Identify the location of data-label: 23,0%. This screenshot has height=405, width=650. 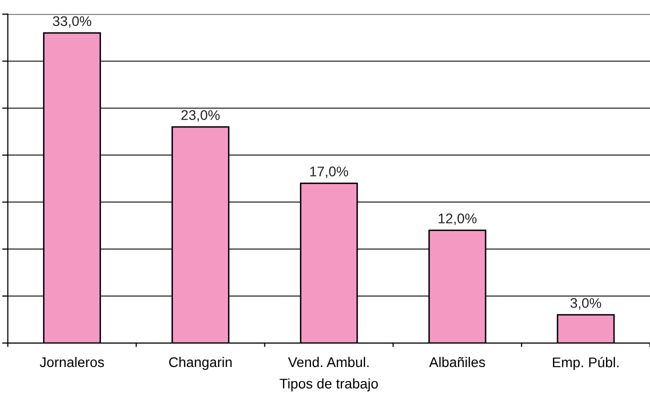
(200, 116).